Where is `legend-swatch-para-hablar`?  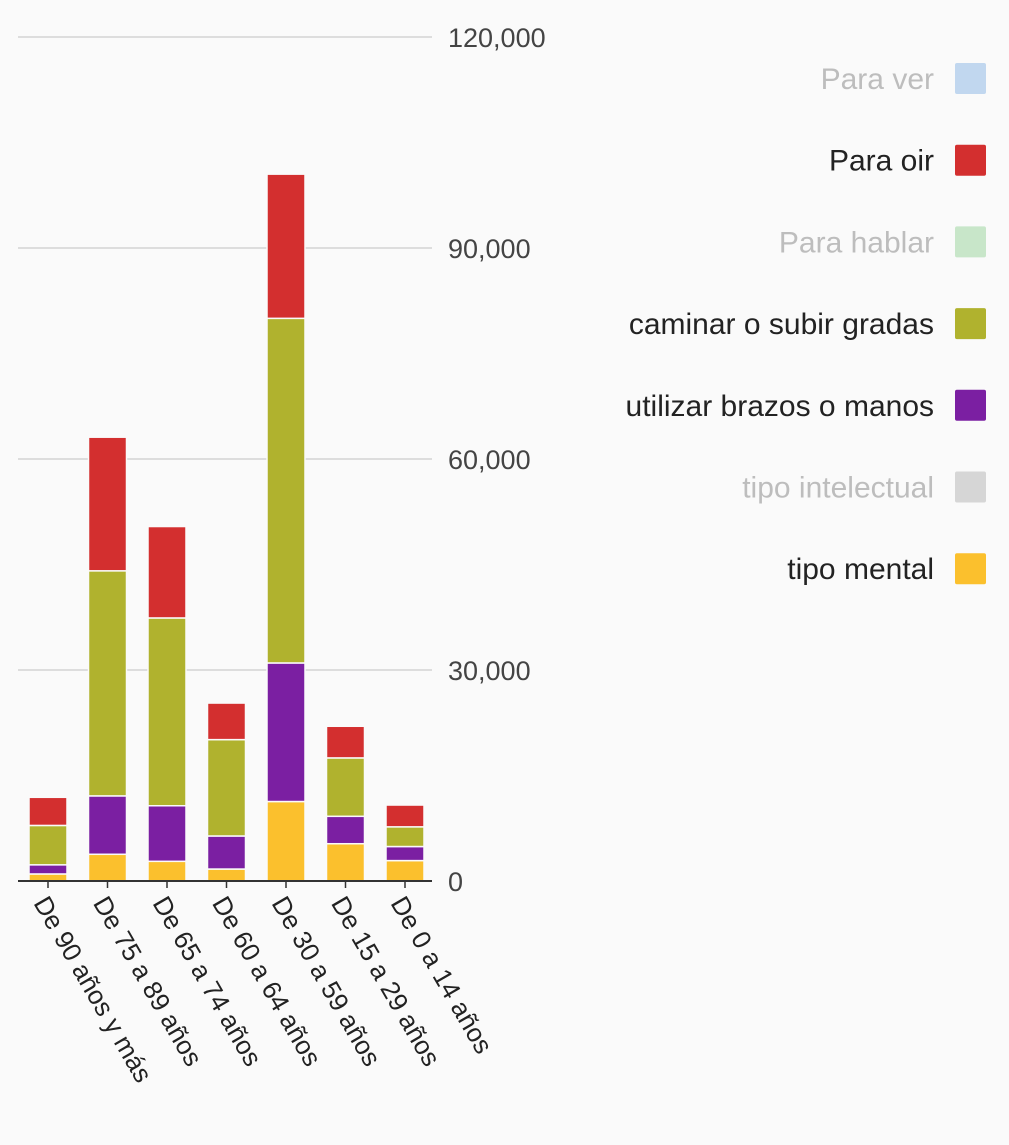
legend-swatch-para-hablar is located at coordinates (970, 242).